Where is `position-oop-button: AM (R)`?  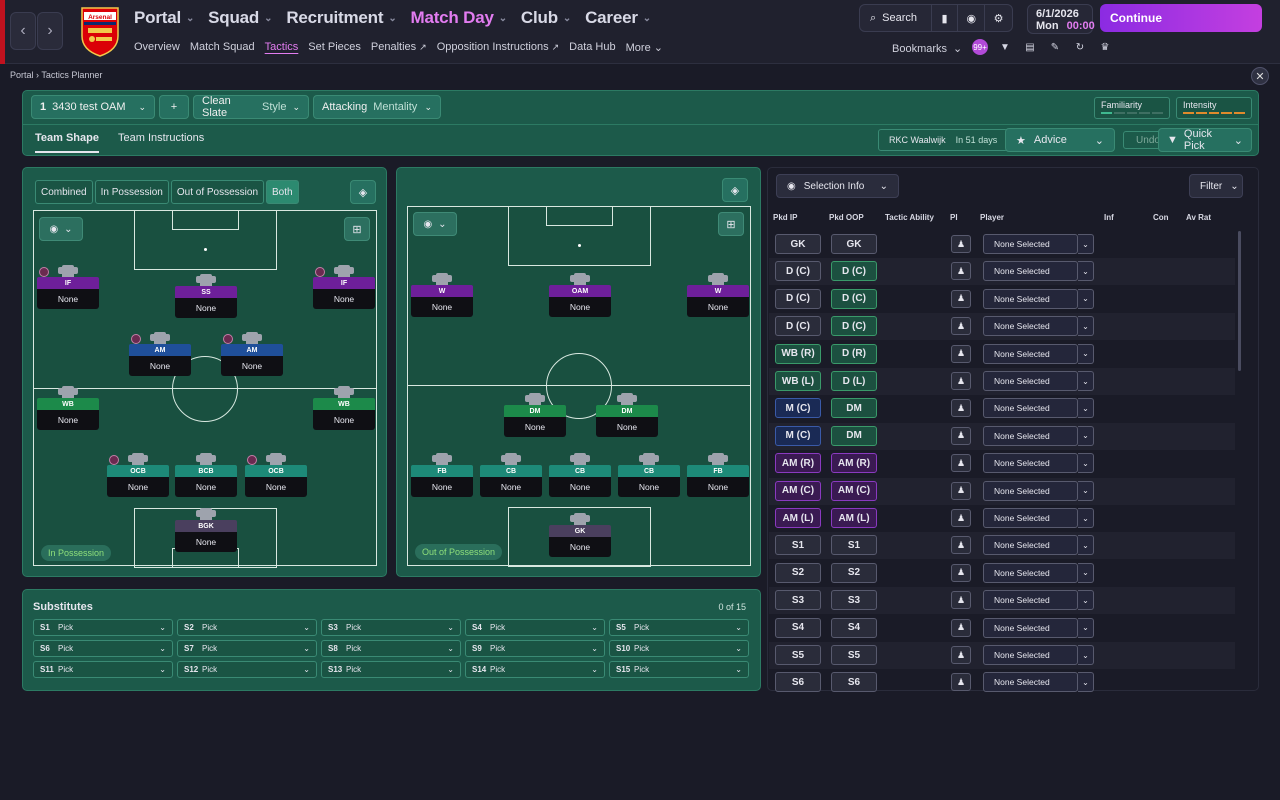
position-oop-button: AM (R) is located at coordinates (854, 463).